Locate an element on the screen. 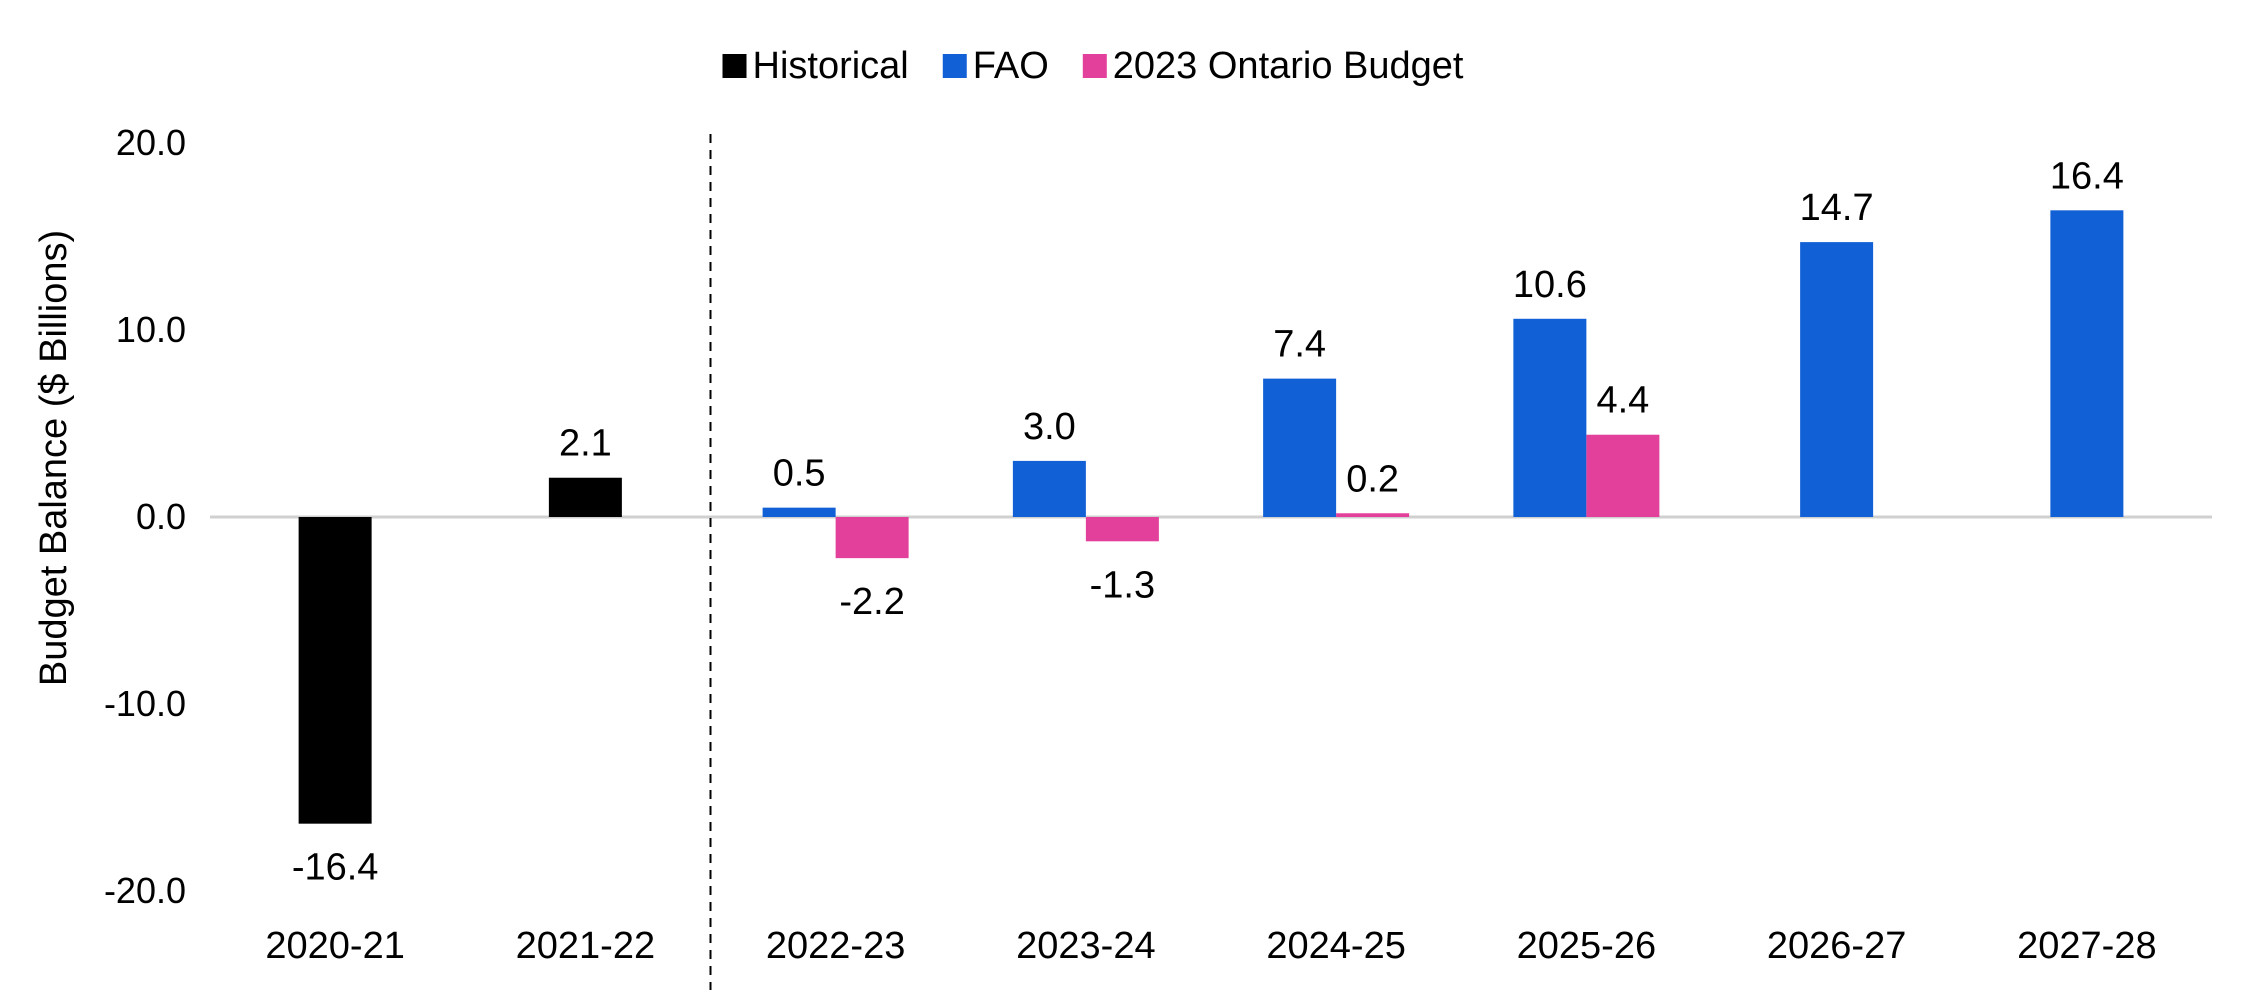 The height and width of the screenshot is (990, 2264). data-label-historical-2020-21: -16.4 is located at coordinates (335, 868).